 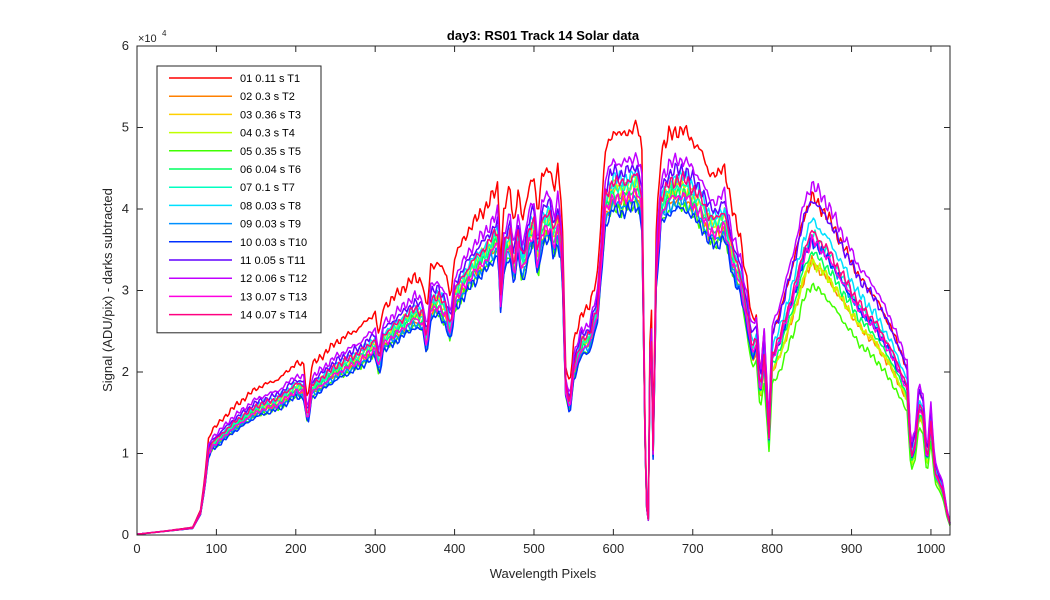 What do you see at coordinates (125, 534) in the screenshot?
I see `y-tick-label: 0` at bounding box center [125, 534].